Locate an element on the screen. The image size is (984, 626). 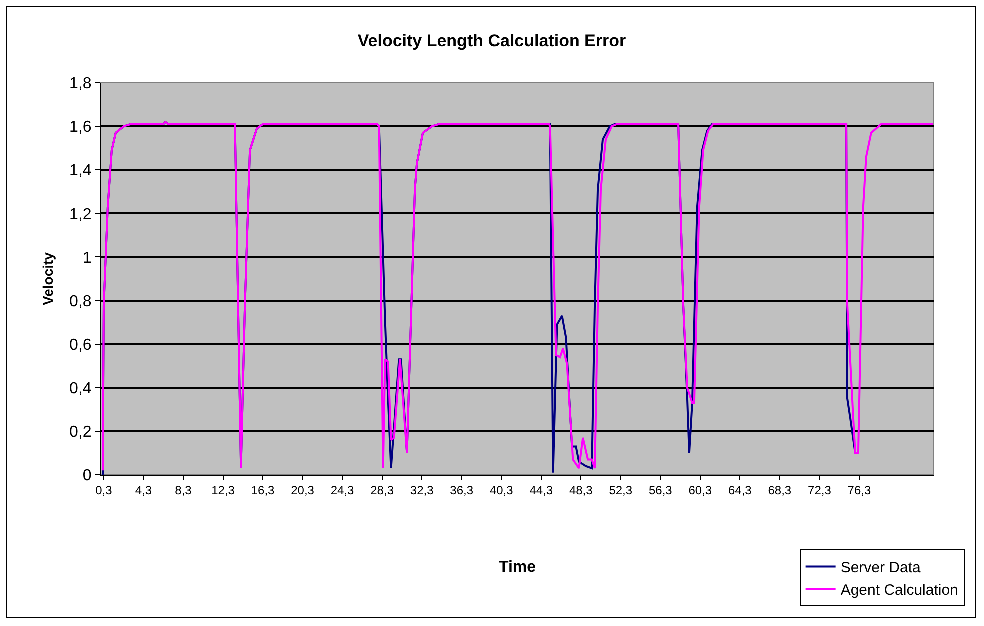
x-tick-label: 0,3 is located at coordinates (104, 490).